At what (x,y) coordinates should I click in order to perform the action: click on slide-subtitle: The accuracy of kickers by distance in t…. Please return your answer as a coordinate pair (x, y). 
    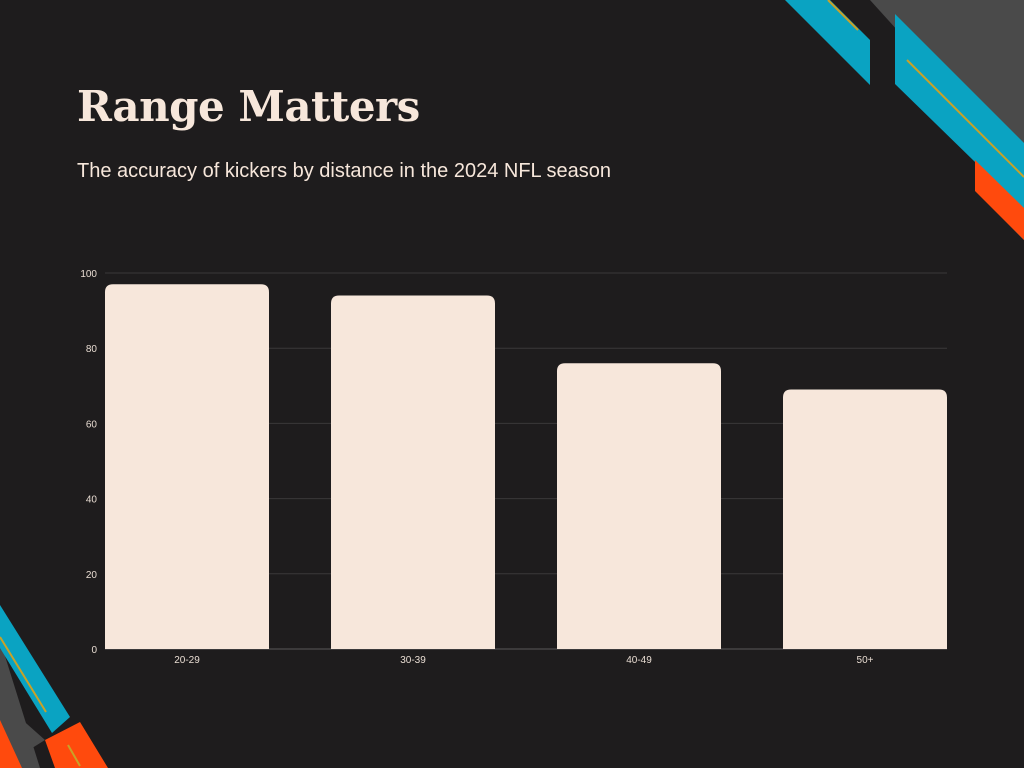
    Looking at the image, I should click on (344, 171).